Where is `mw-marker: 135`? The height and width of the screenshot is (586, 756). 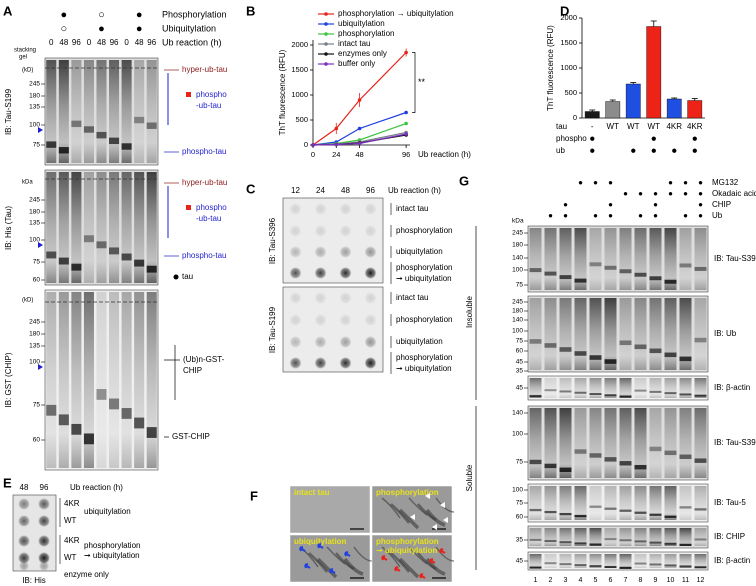 mw-marker: 135 is located at coordinates (34, 223).